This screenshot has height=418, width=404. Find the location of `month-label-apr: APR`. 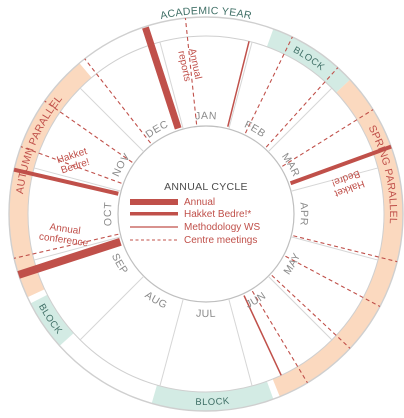

month-label-apr: APR is located at coordinates (303, 214).